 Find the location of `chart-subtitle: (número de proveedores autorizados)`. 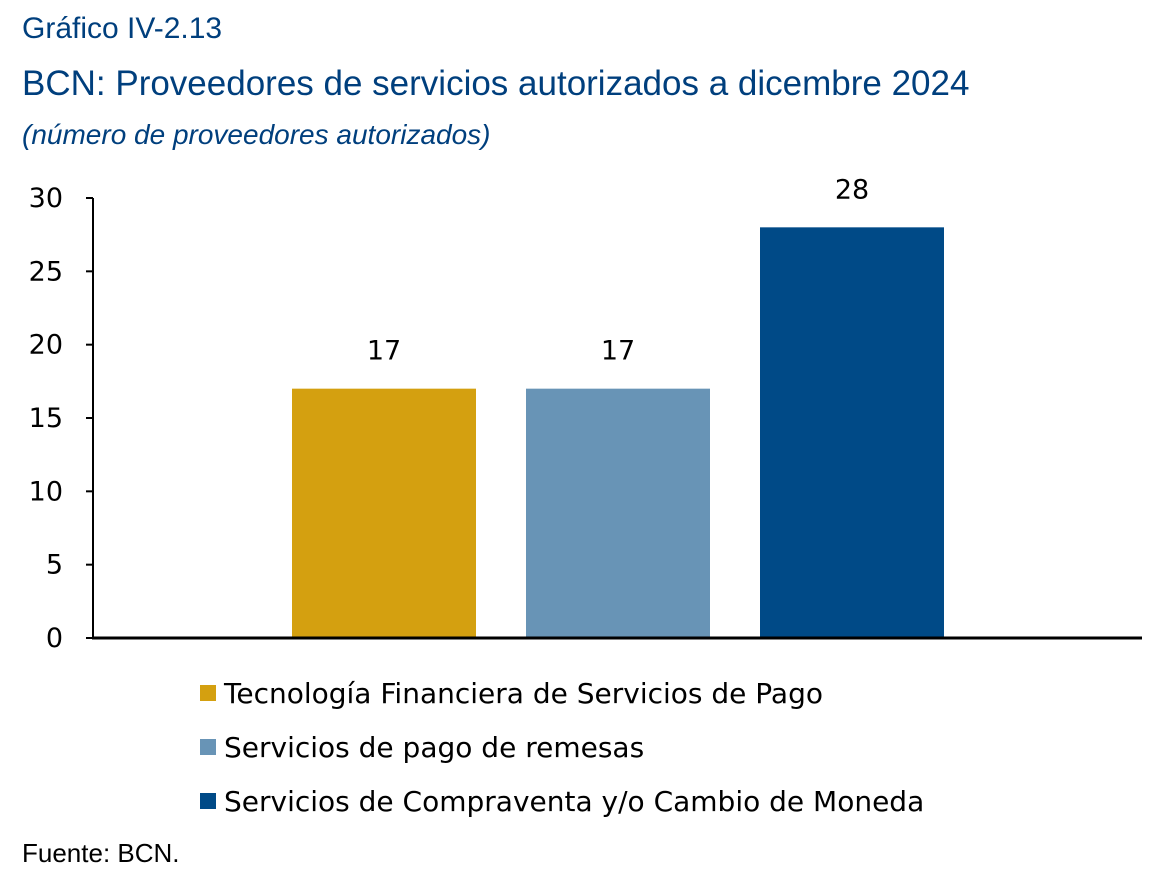

chart-subtitle: (número de proveedores autorizados) is located at coordinates (256, 134).